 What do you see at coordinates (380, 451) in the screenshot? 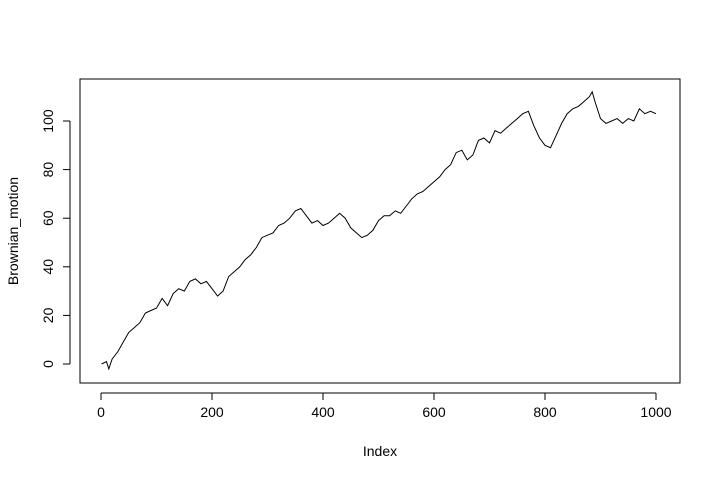
I see `x-axis-title: Index` at bounding box center [380, 451].